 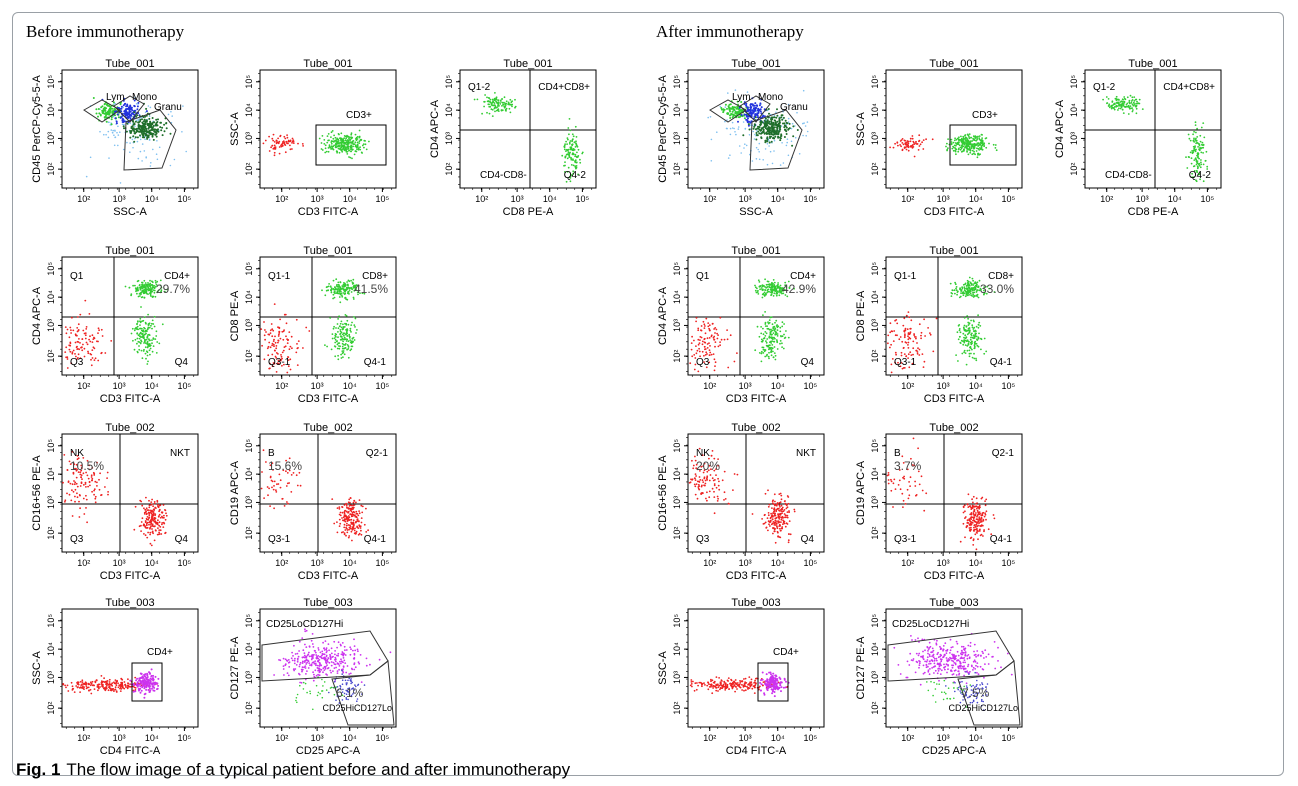 I want to click on plot-frame, so click(x=130, y=316).